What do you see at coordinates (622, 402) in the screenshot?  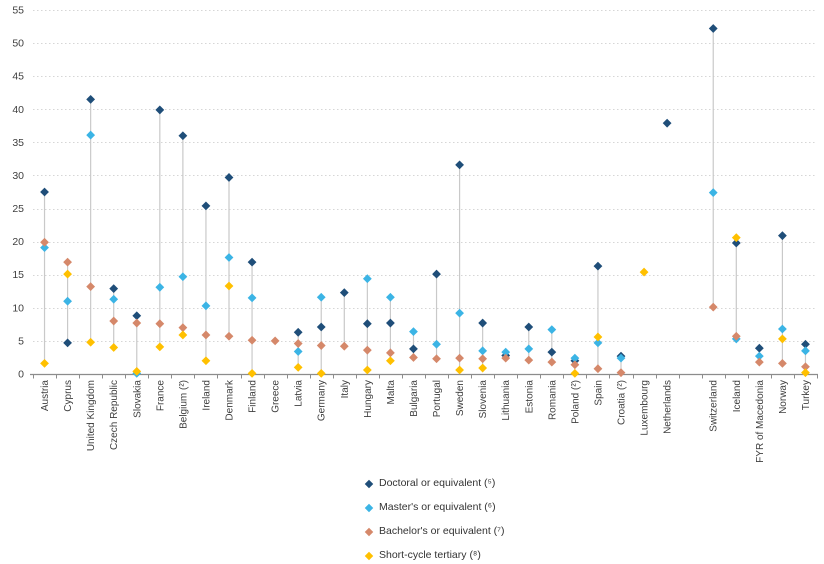 I see `x-category-label: Croatia (²)` at bounding box center [622, 402].